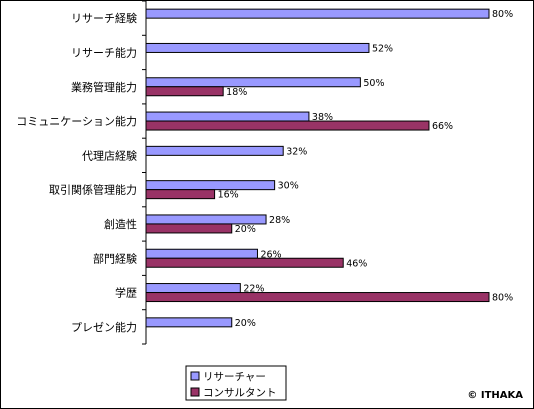  Describe the element at coordinates (104, 327) in the screenshot. I see `category-label: プレゼン能力` at that location.